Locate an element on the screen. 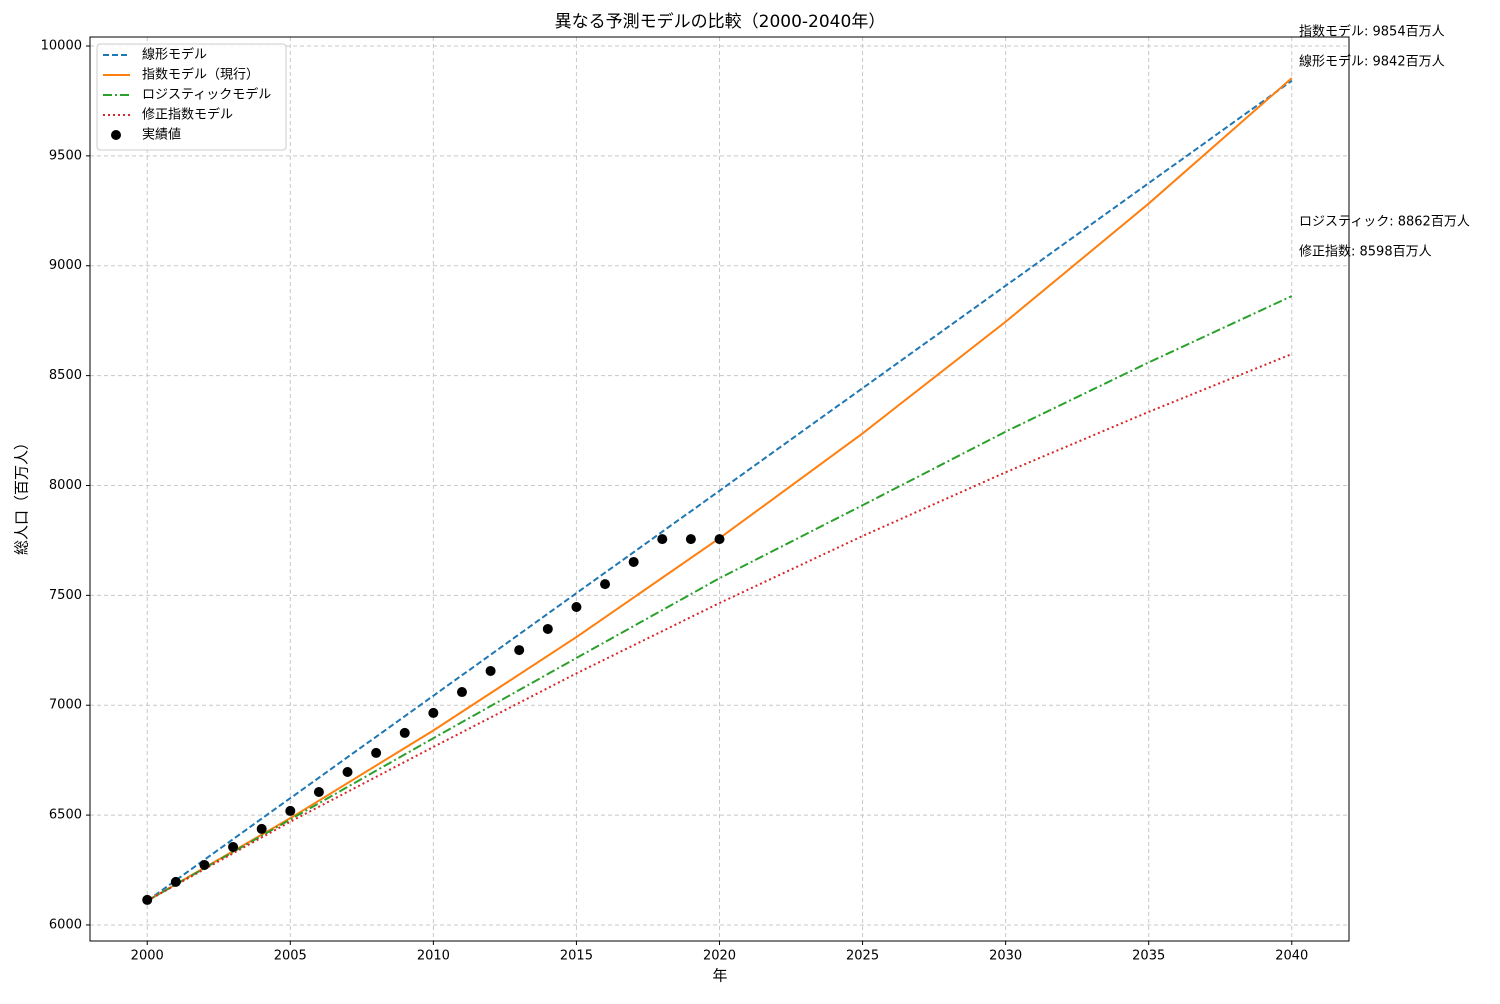 This screenshot has width=1500, height=1004. x-tick-label: 2005 is located at coordinates (290, 956).